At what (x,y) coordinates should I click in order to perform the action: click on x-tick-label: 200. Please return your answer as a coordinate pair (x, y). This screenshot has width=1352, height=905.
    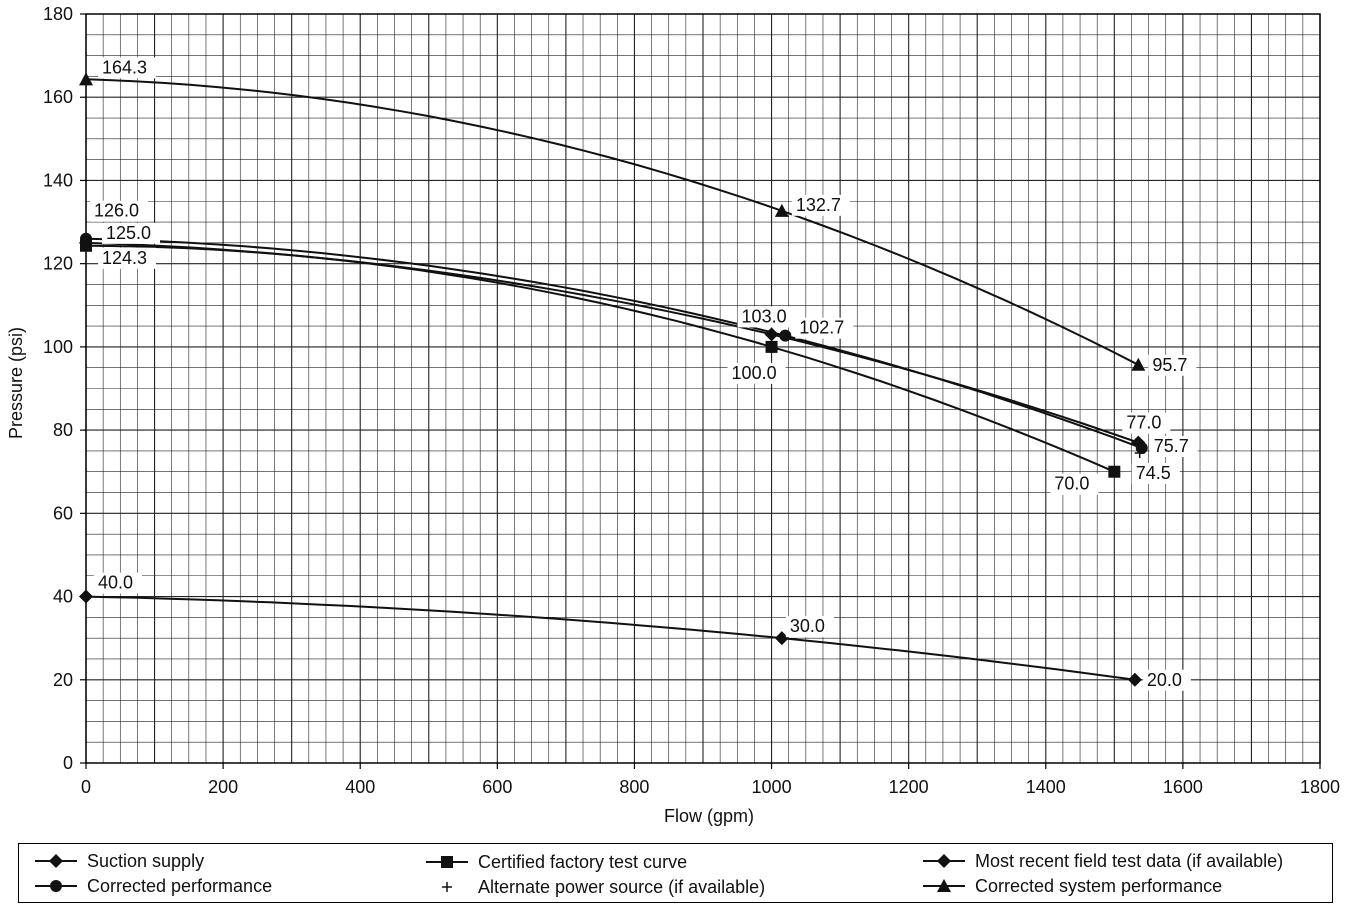
    Looking at the image, I should click on (223, 787).